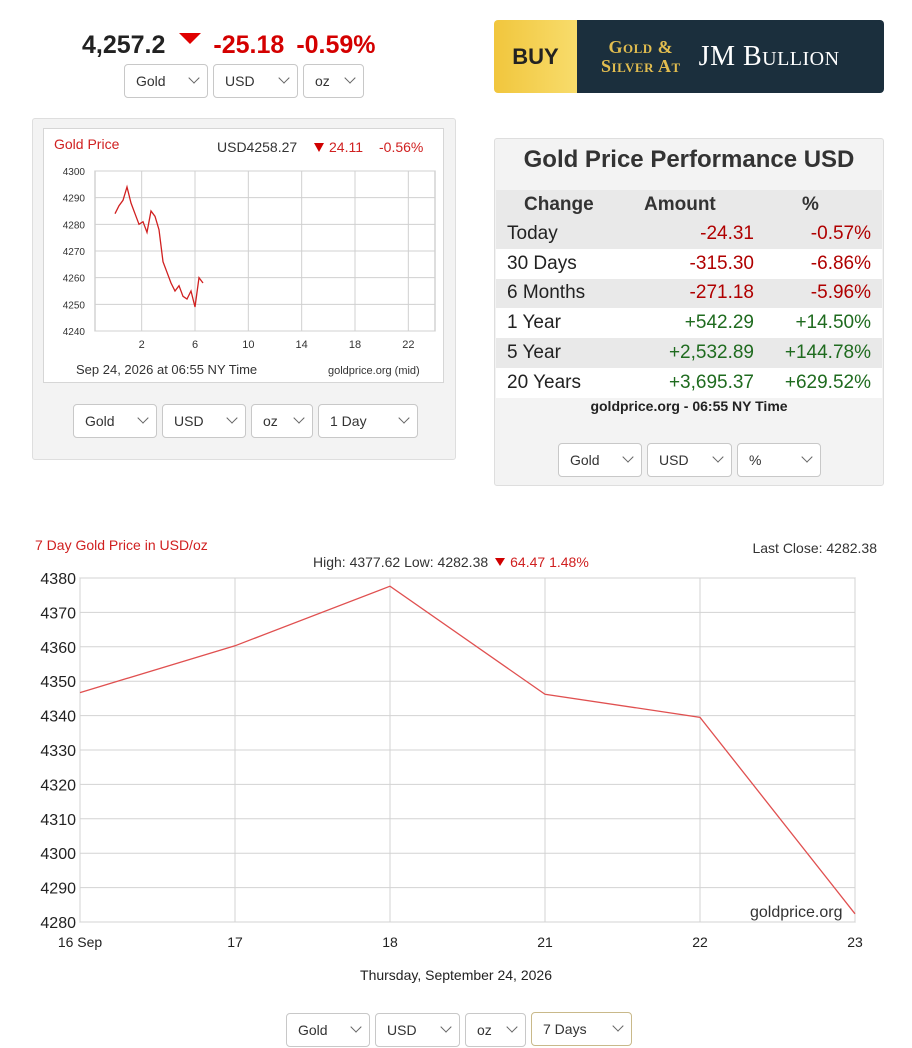 The width and height of the screenshot is (912, 1048). What do you see at coordinates (58, 648) in the screenshot?
I see `week-y-tick-label: 4360` at bounding box center [58, 648].